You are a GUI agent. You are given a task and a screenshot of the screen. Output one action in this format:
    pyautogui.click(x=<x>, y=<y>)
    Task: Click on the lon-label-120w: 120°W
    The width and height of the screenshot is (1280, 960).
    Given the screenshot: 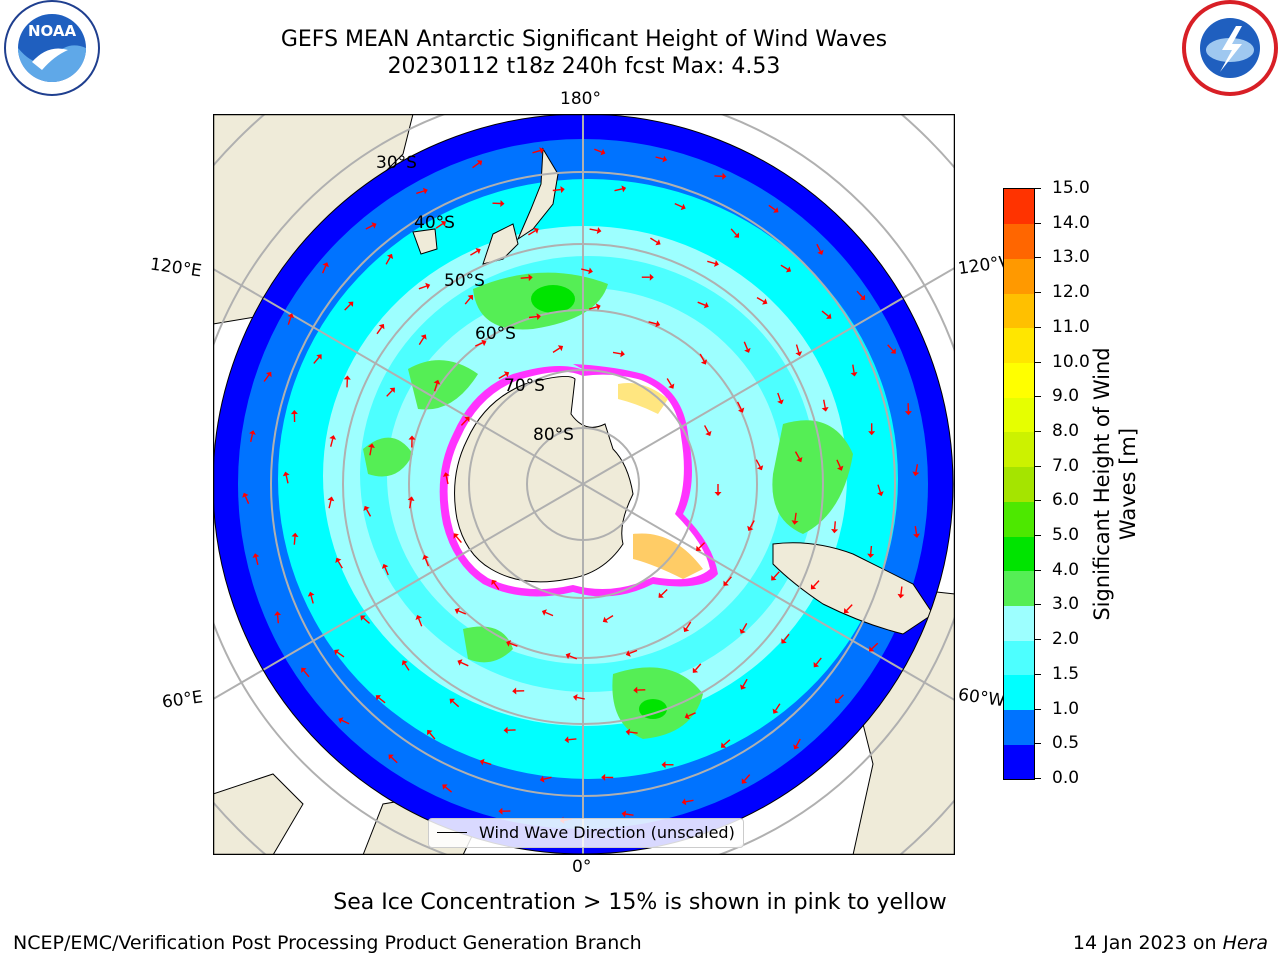 What is the action you would take?
    pyautogui.click(x=981, y=266)
    